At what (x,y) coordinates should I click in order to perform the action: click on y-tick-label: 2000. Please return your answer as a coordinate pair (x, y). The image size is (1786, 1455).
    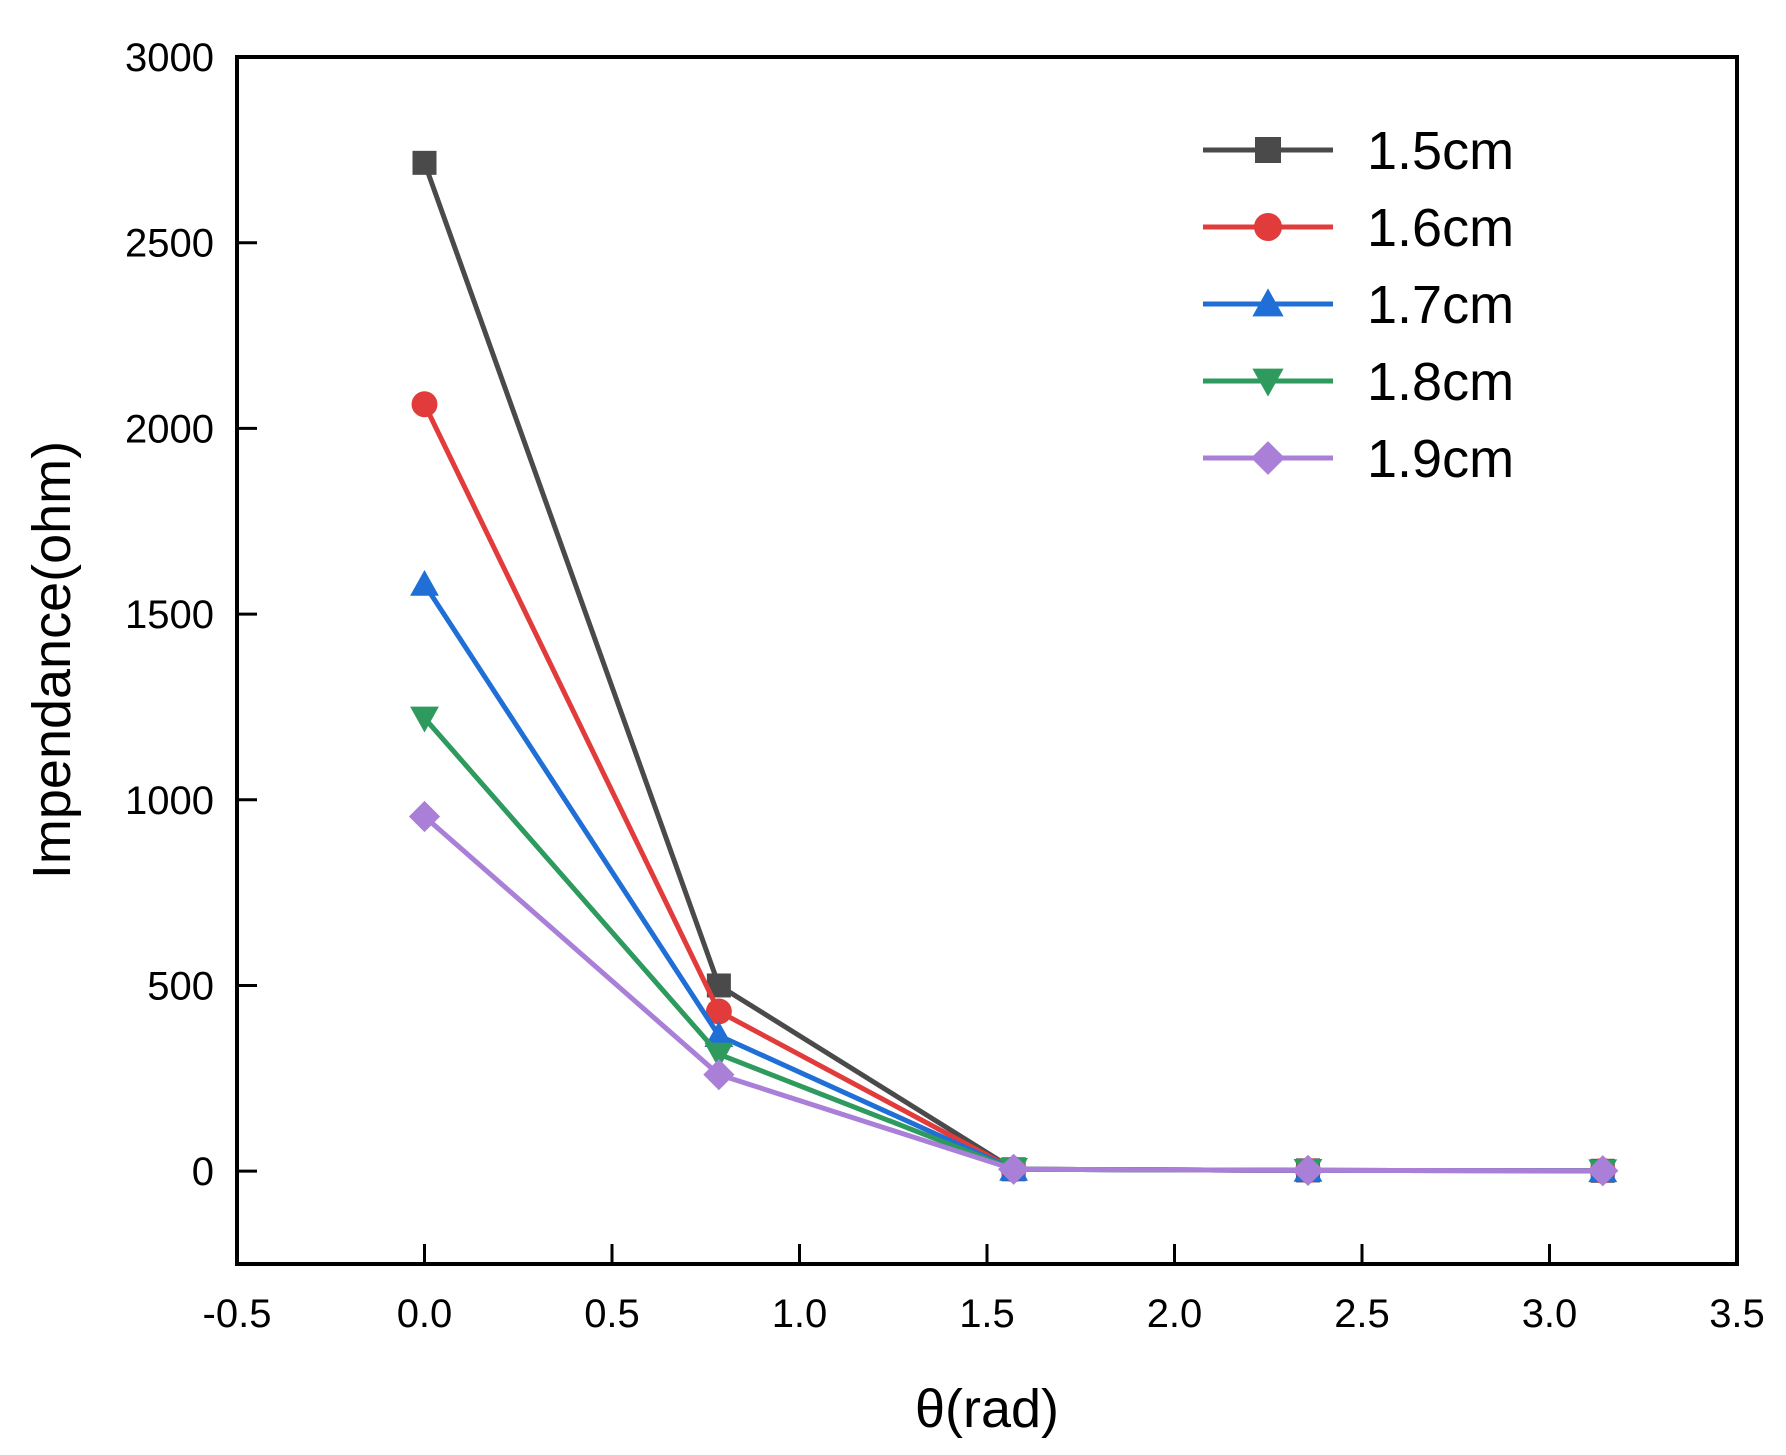
    Looking at the image, I should click on (169, 429).